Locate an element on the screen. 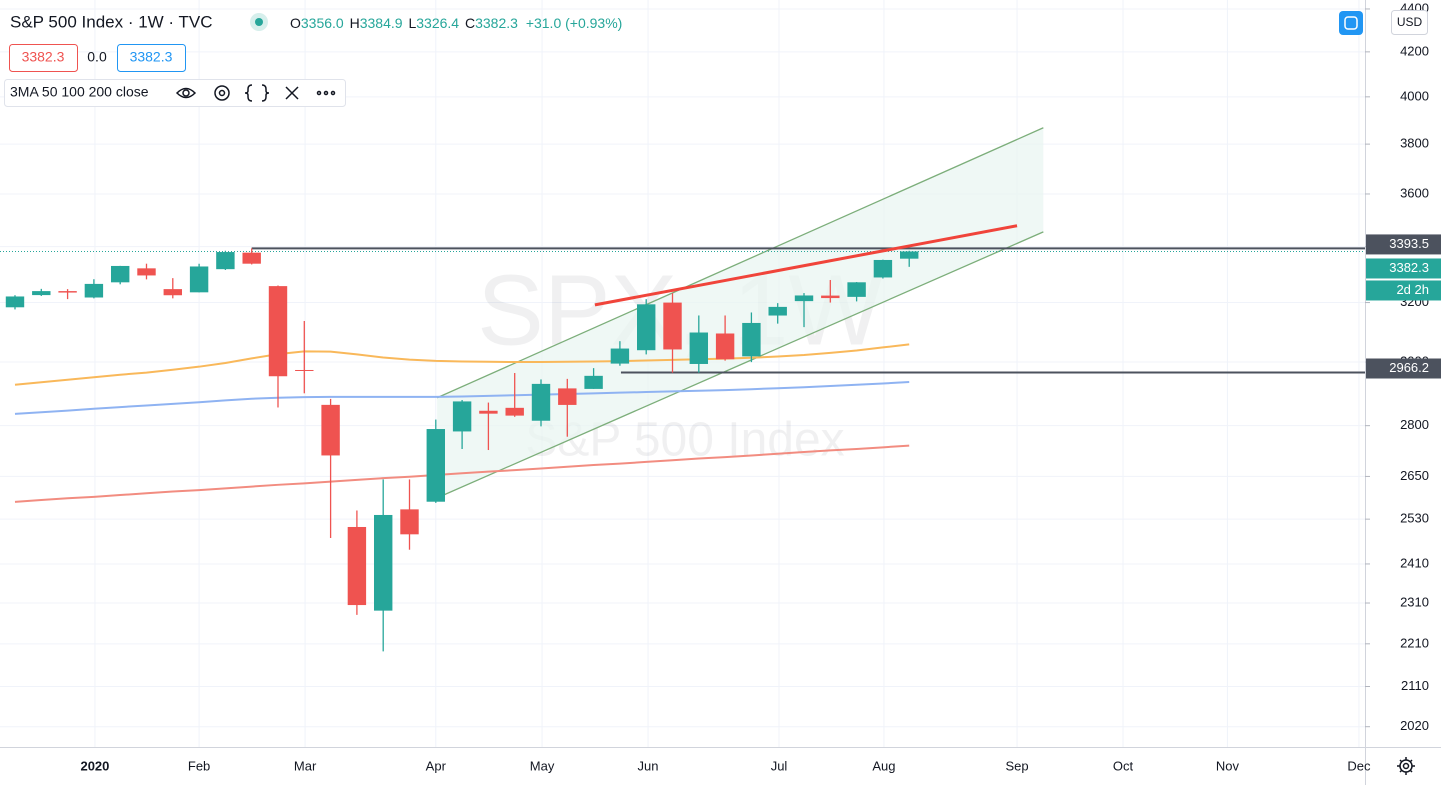 The image size is (1441, 785). x-tick-label: Nov is located at coordinates (1228, 765).